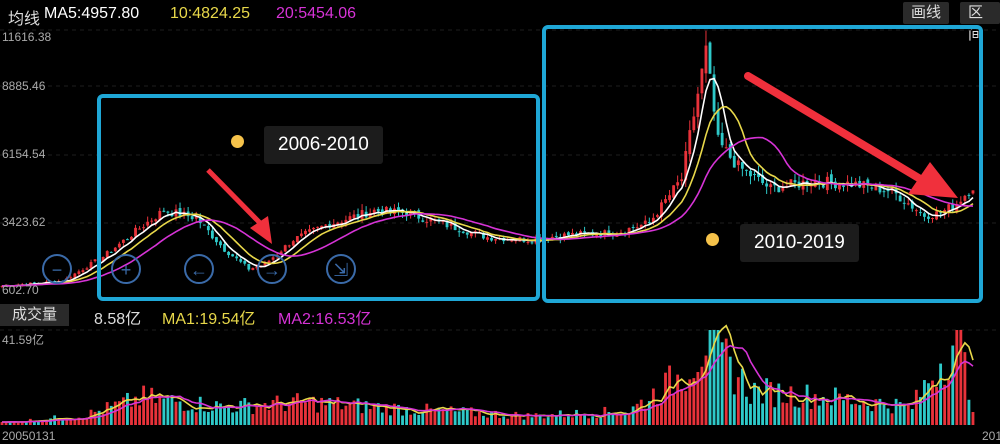  I want to click on zoom-out-icon: −, so click(57, 269).